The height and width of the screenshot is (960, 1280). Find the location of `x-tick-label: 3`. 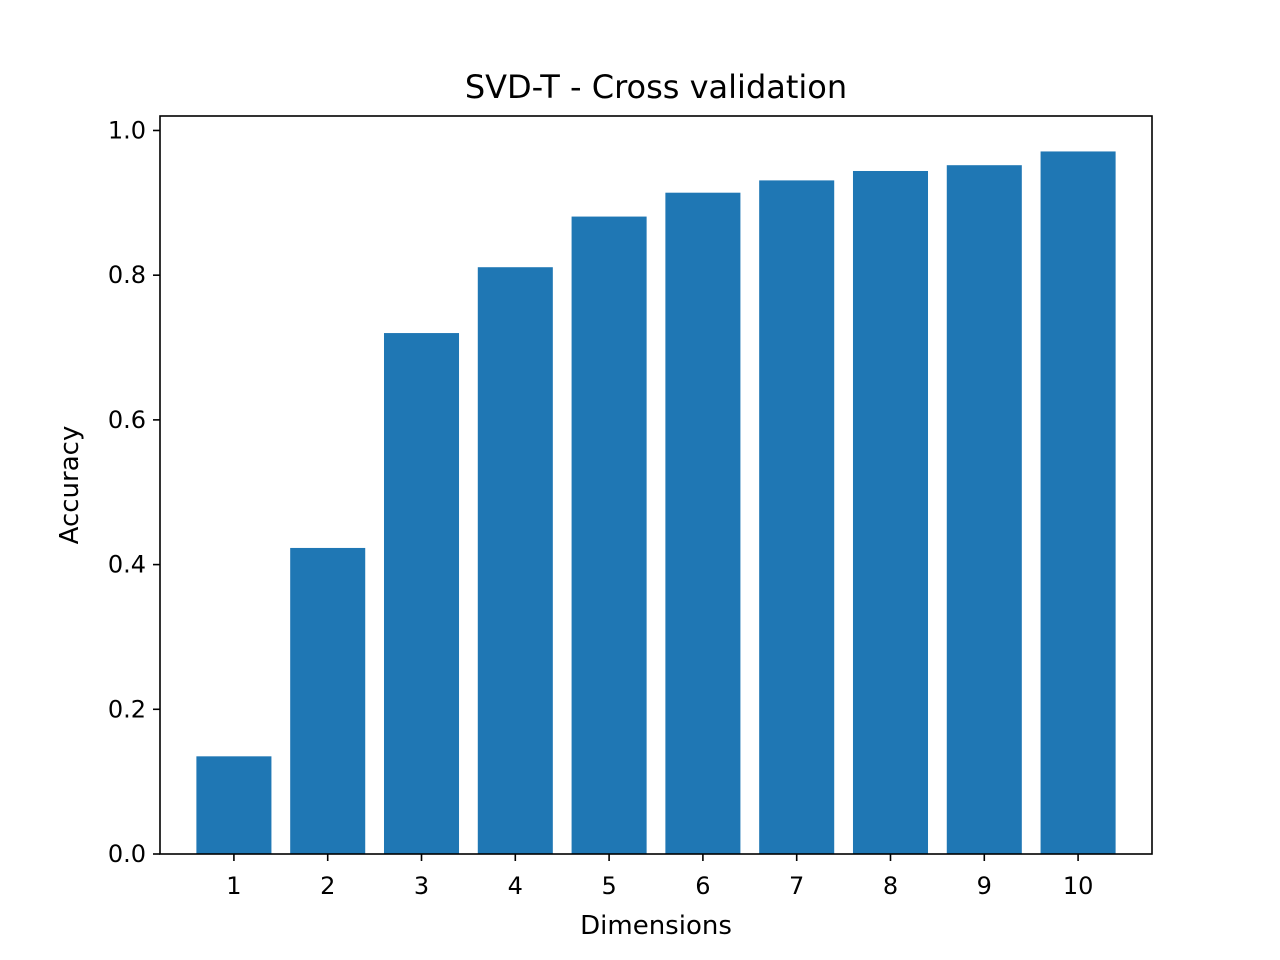

x-tick-label: 3 is located at coordinates (421, 886).